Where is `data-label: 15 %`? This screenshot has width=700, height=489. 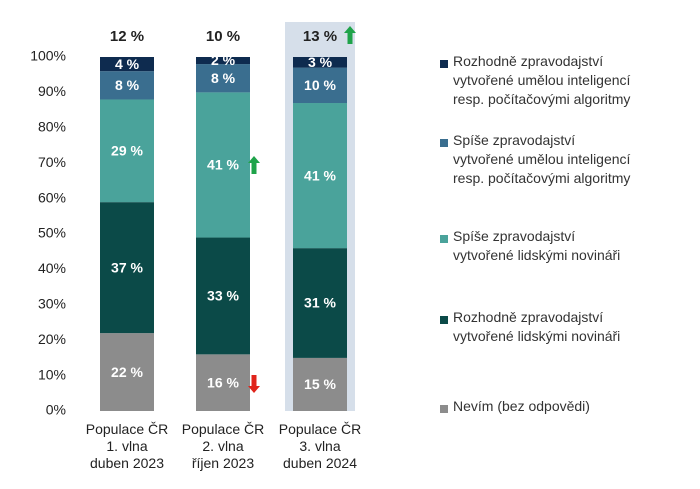
data-label: 15 % is located at coordinates (320, 384).